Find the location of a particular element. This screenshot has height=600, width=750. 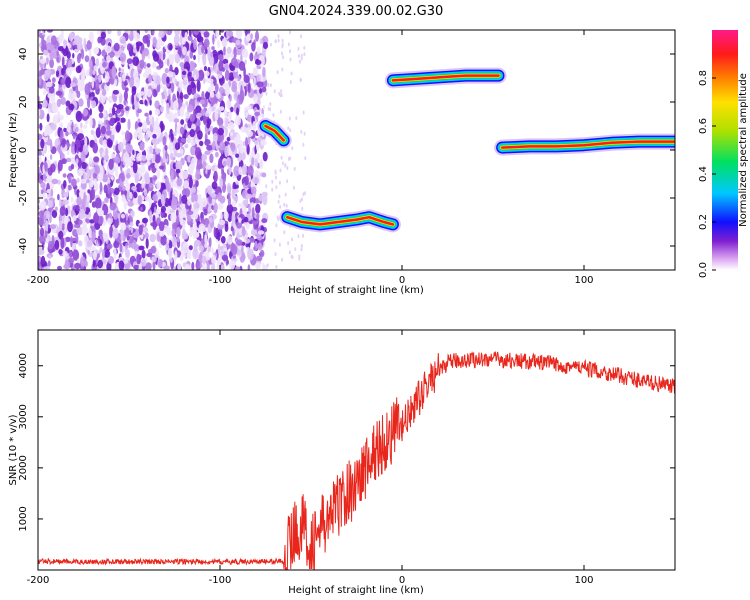

colorbar-tick-label: 0.4 is located at coordinates (703, 174).